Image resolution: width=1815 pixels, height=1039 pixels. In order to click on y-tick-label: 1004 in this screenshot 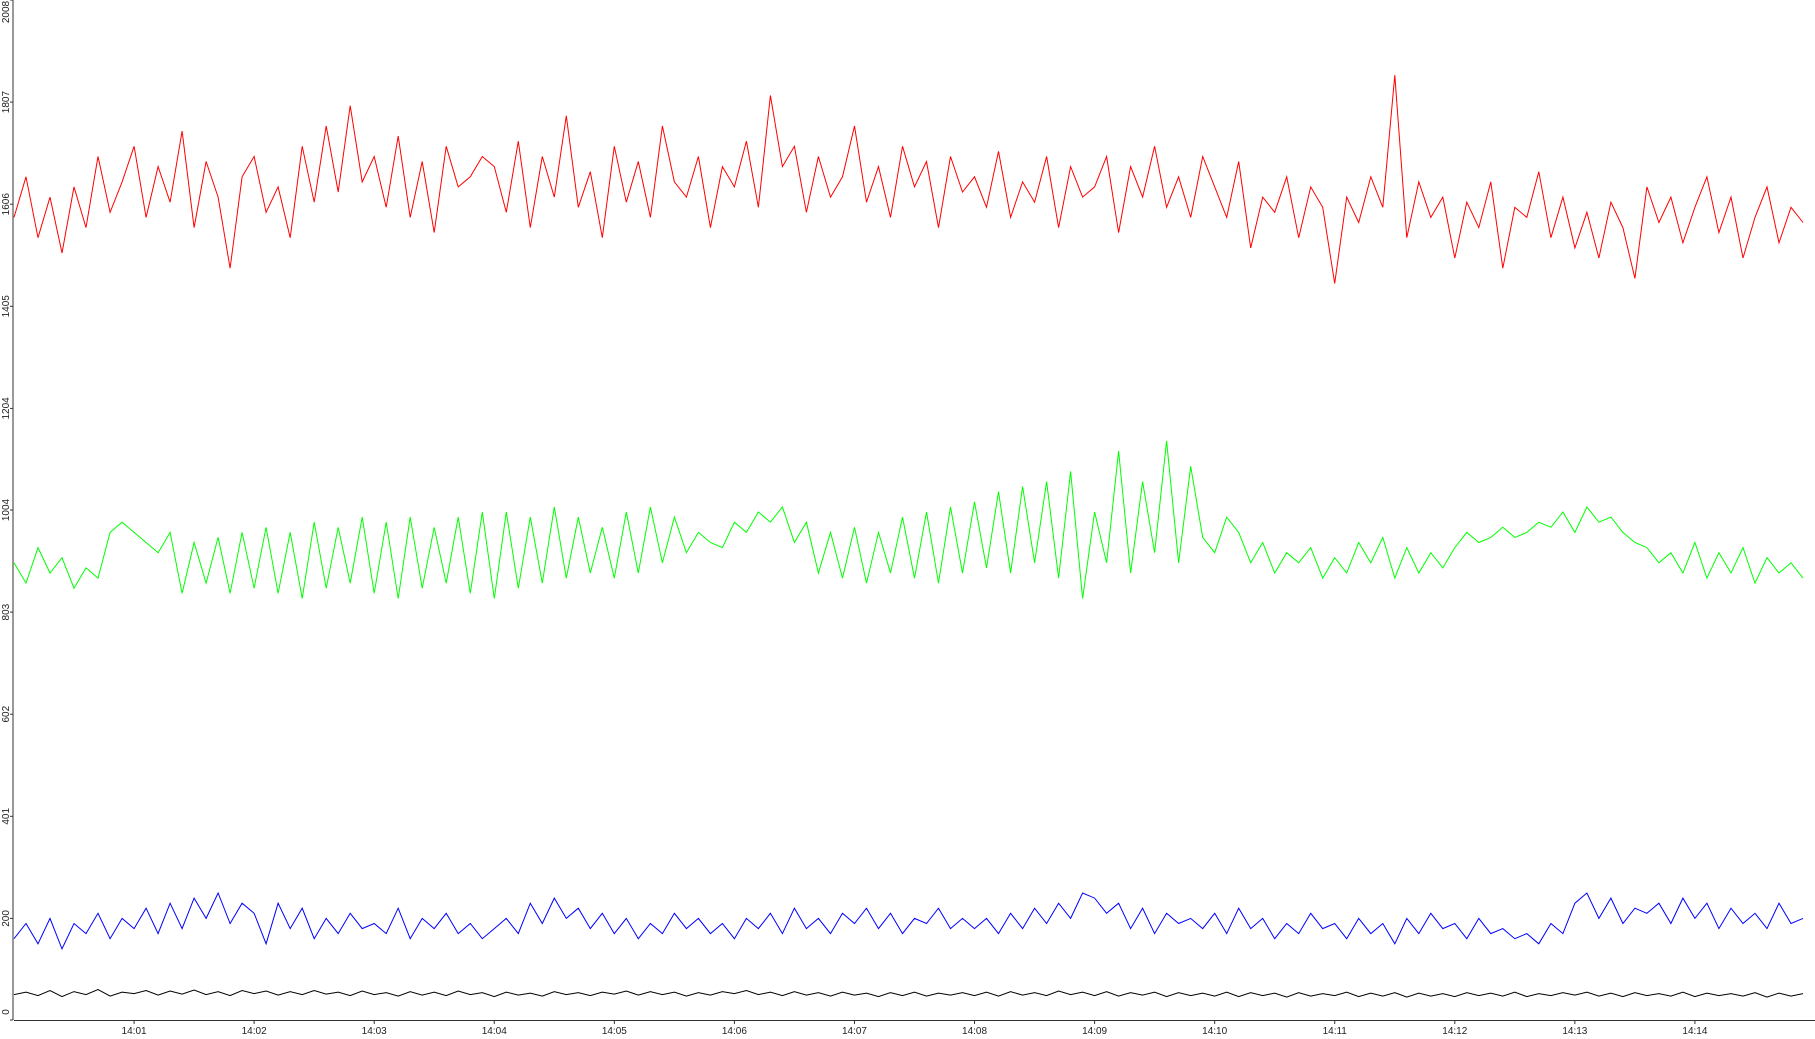, I will do `click(6, 509)`.